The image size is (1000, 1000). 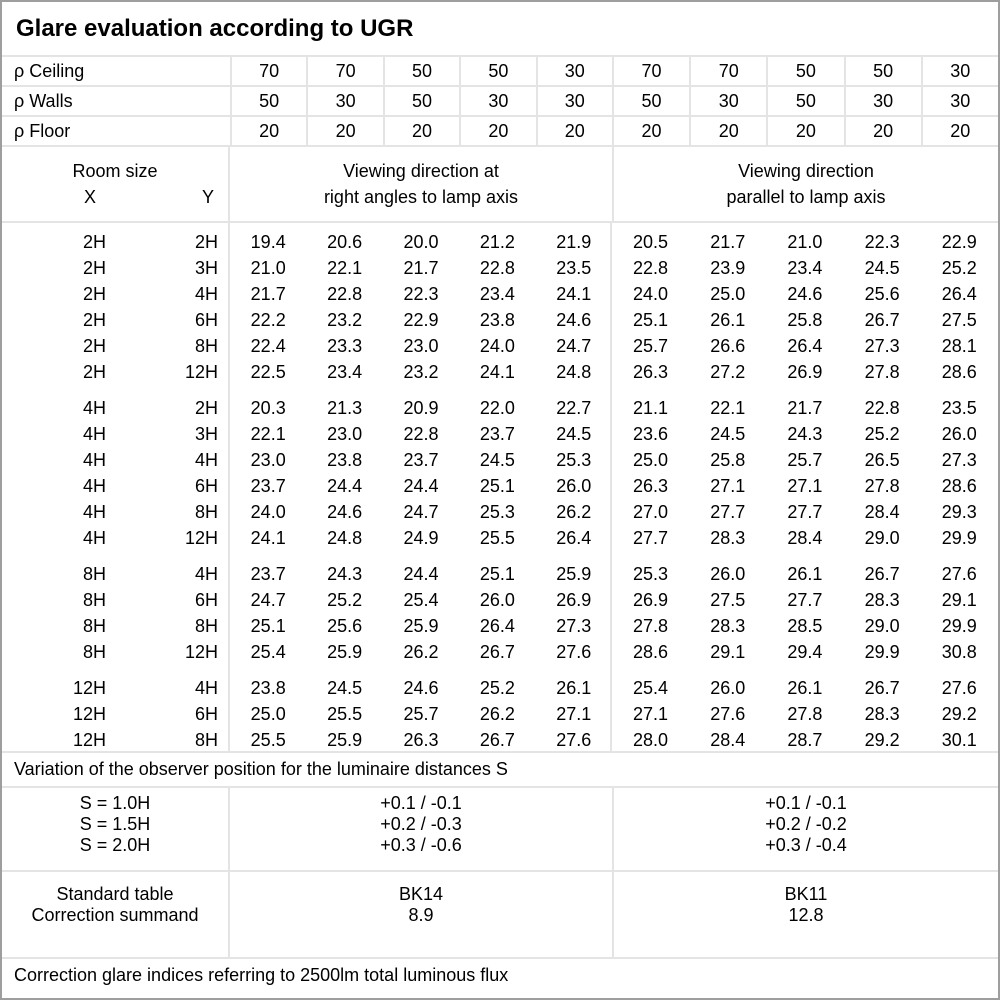 I want to click on ugr-value-right-angles: 23.0, so click(x=421, y=346).